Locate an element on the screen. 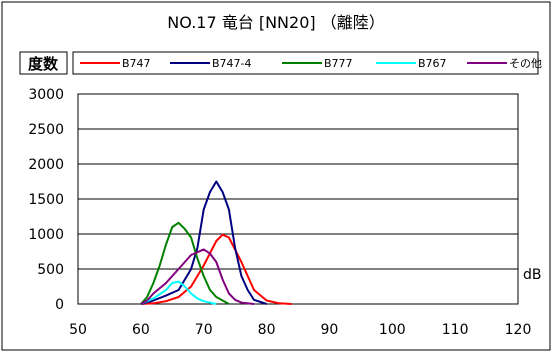  x-tick-labels: 50 60 70 80 90 100 110 120 is located at coordinates (300, 330).